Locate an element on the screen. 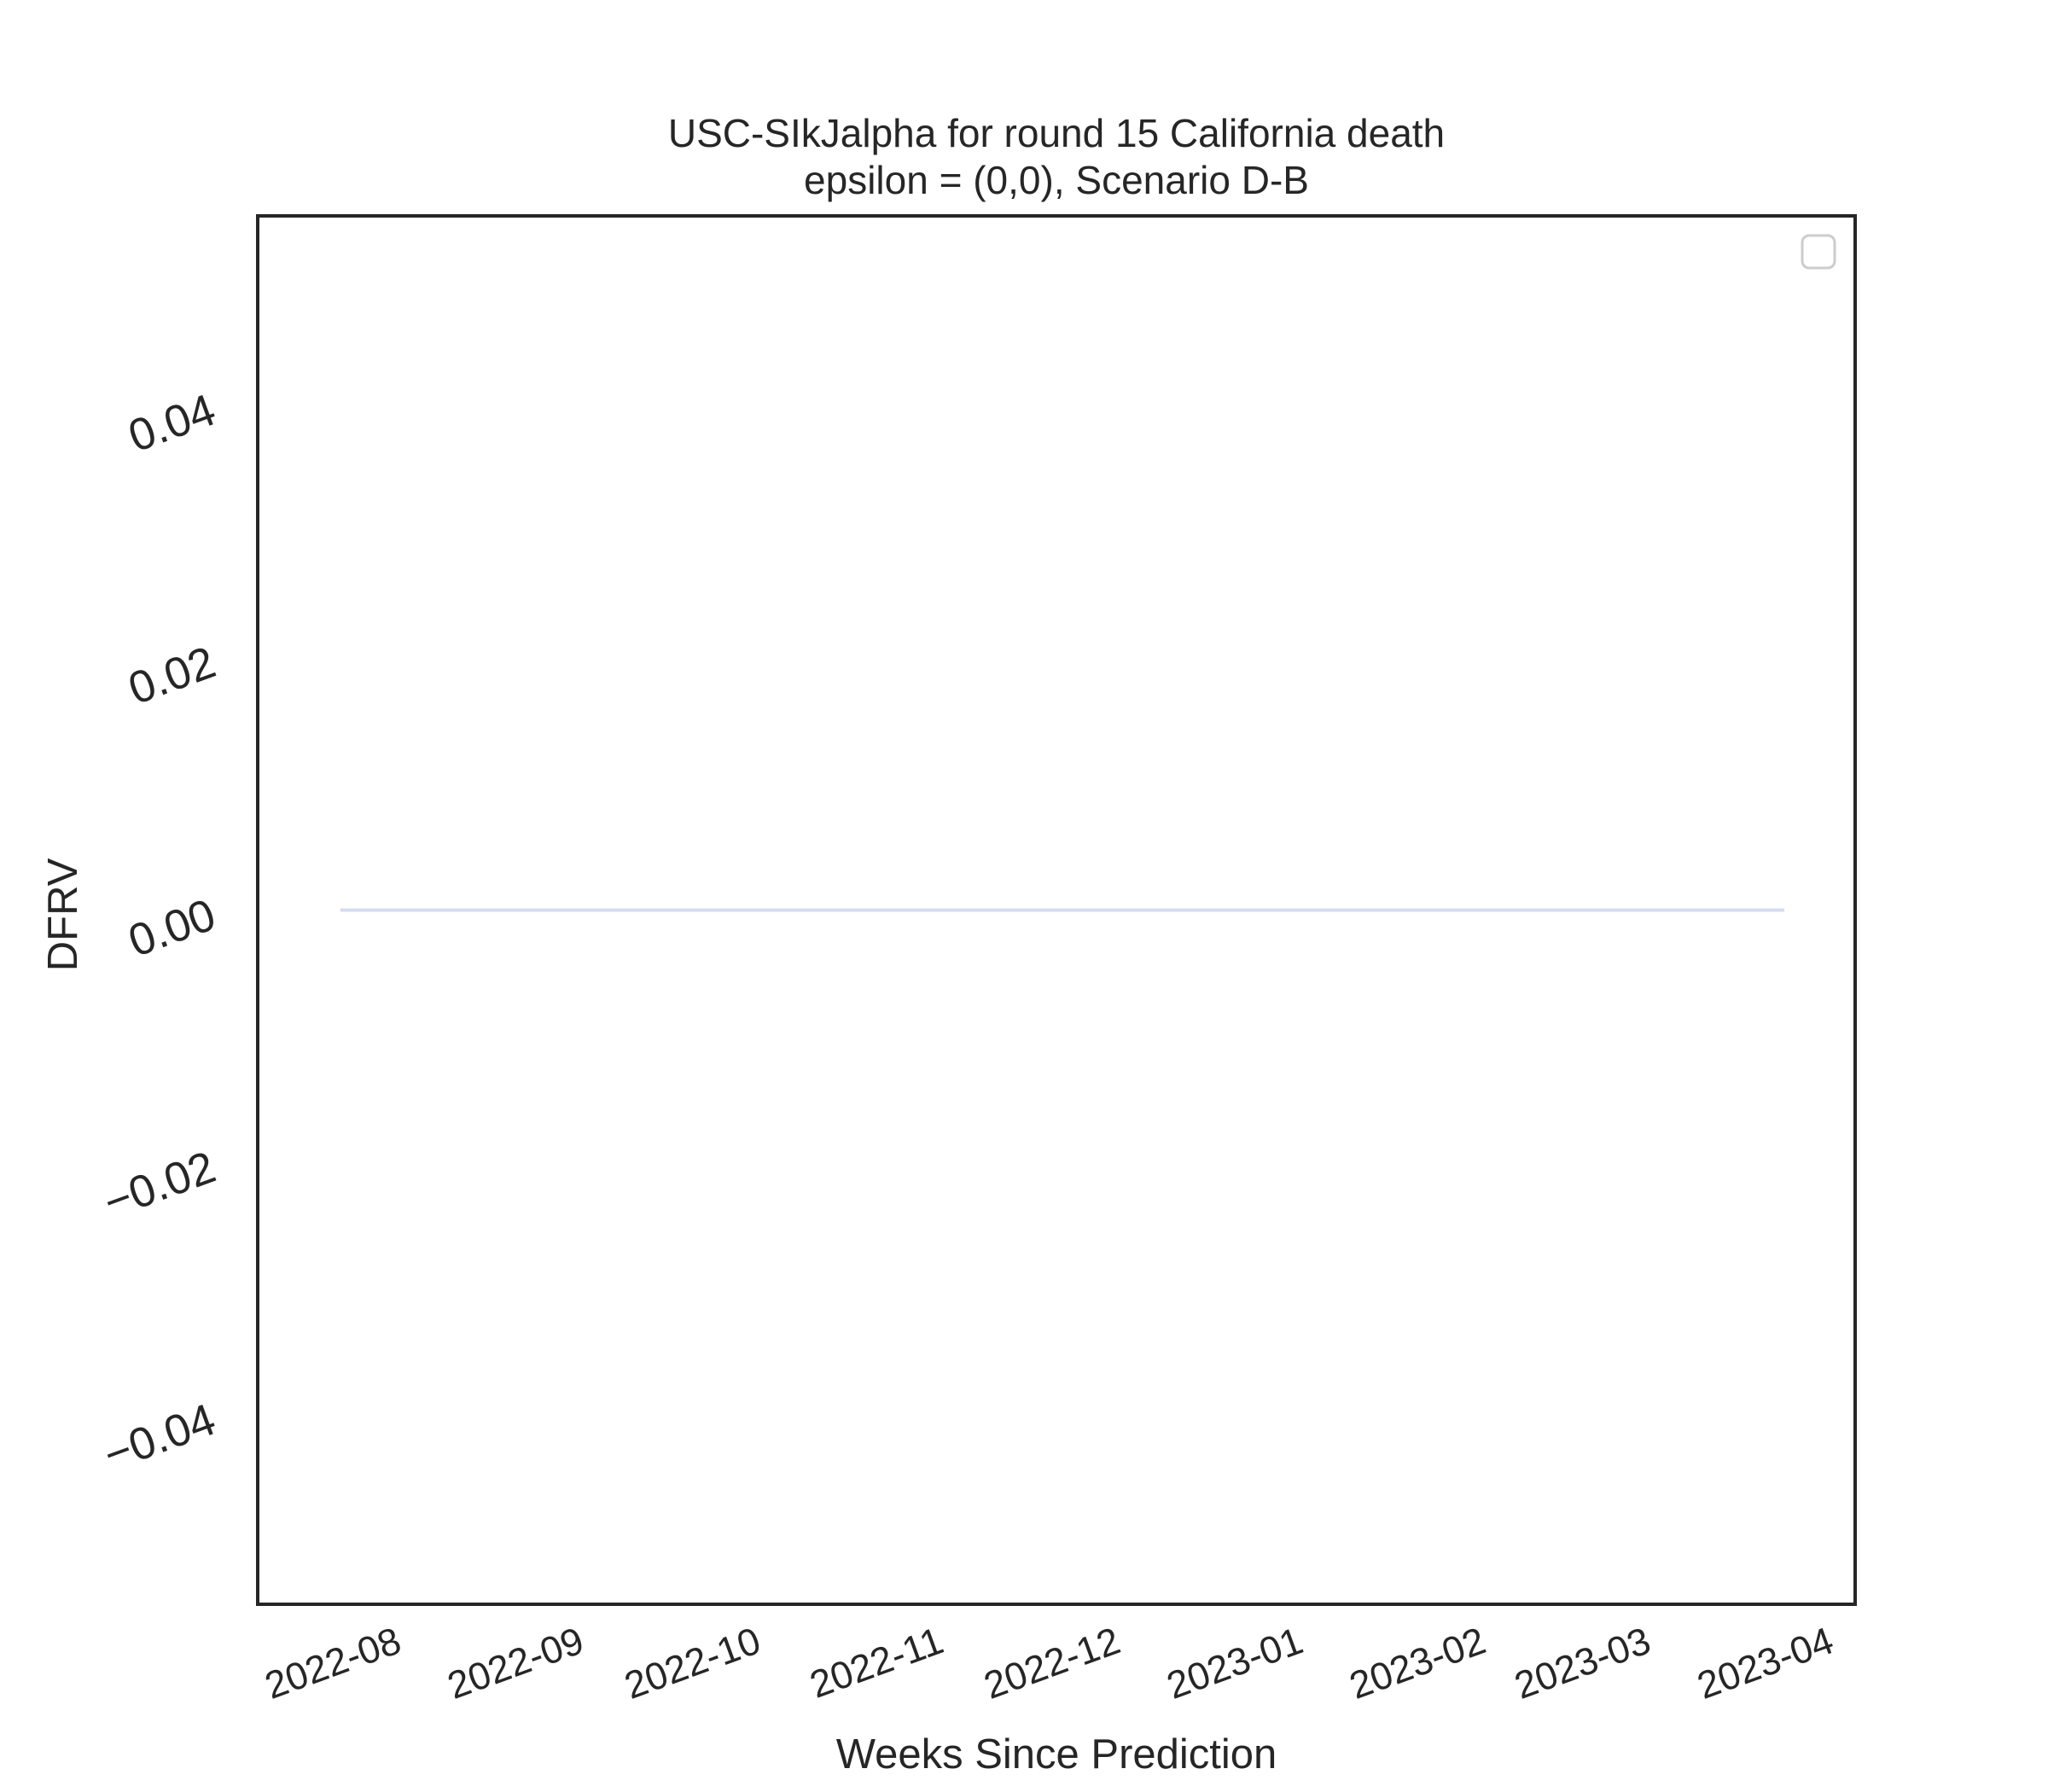  x-tick-label: 2022-10 is located at coordinates (692, 1662).